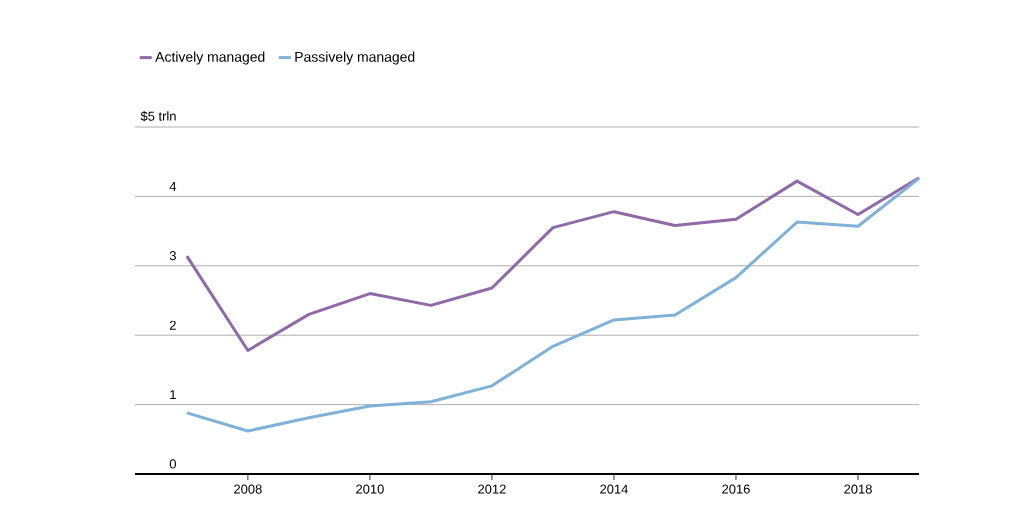 The image size is (1029, 518). Describe the element at coordinates (210, 58) in the screenshot. I see `legend-label: Actively managed` at that location.